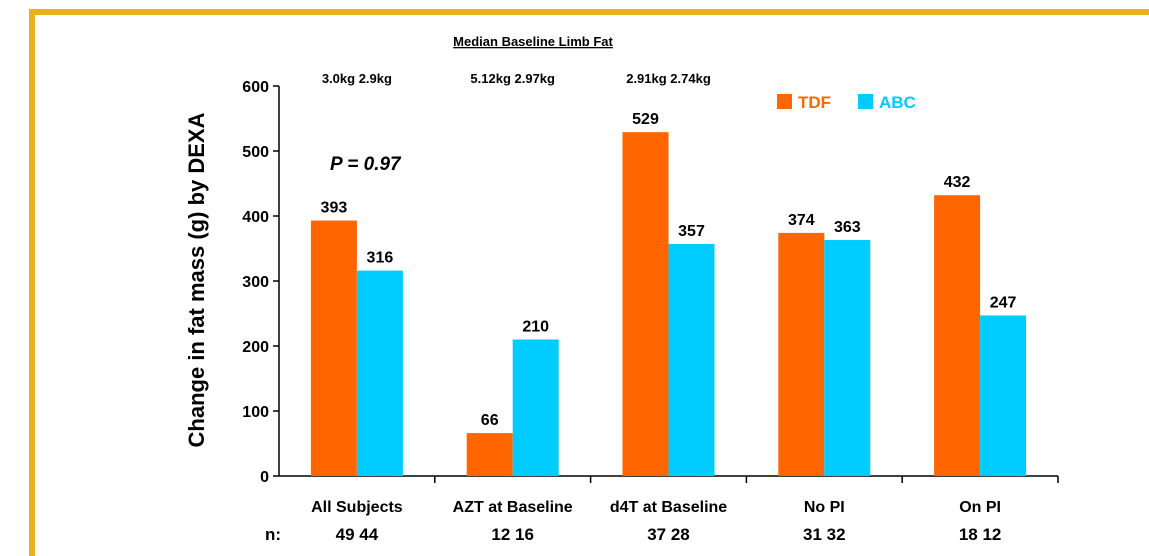 The width and height of the screenshot is (1149, 556). Describe the element at coordinates (847, 227) in the screenshot. I see `data-label: 363` at that location.